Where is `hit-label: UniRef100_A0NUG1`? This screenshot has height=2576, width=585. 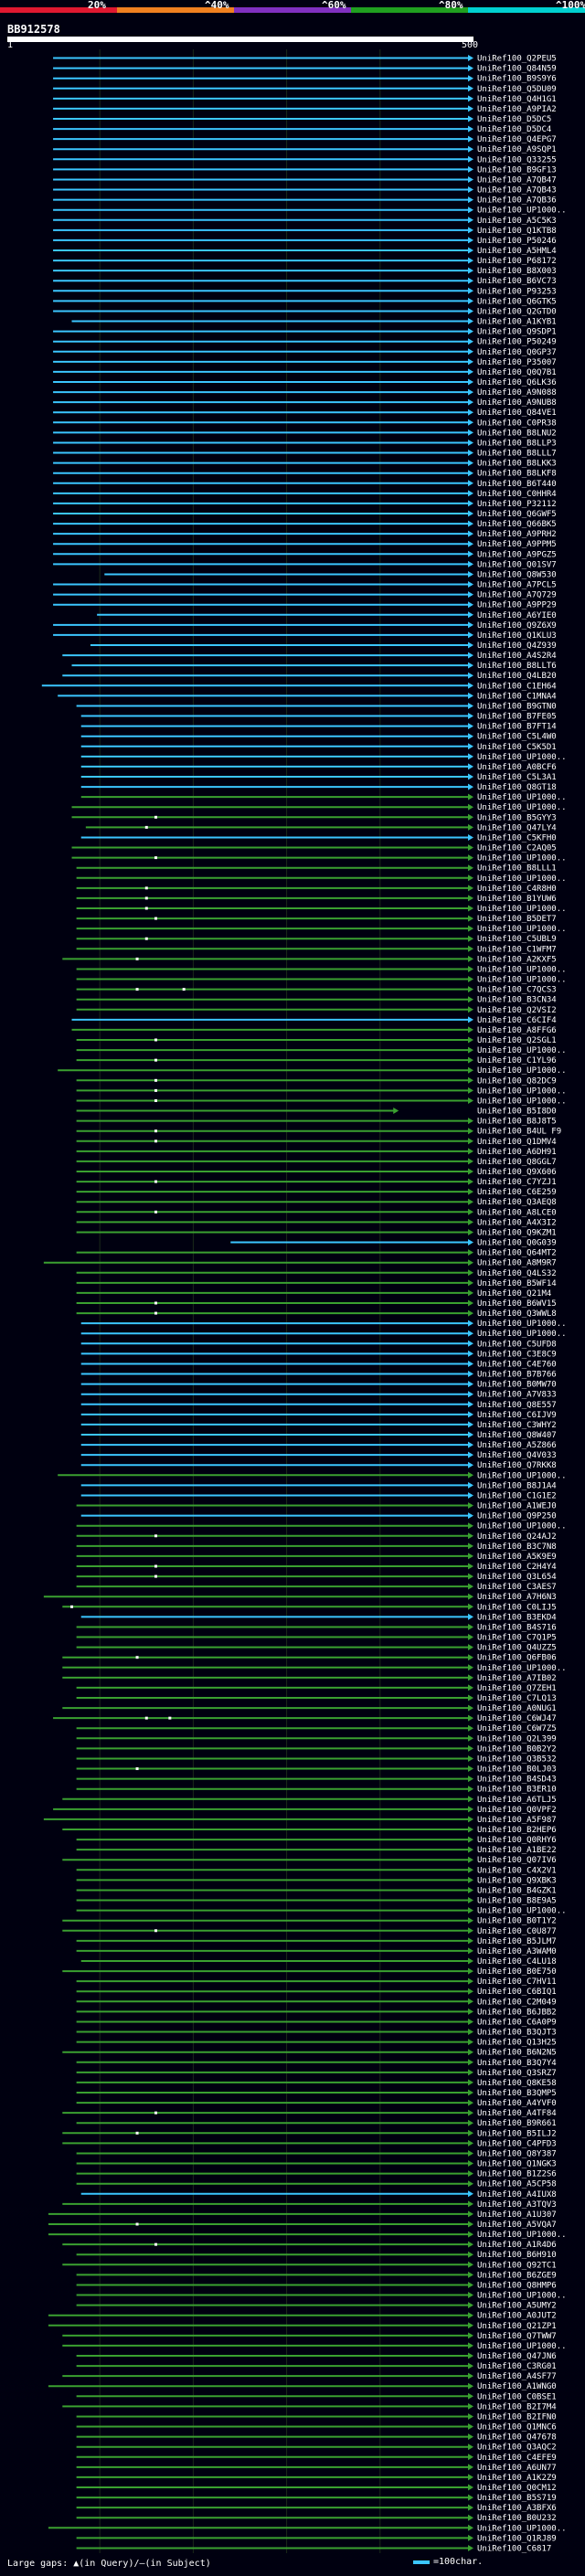 hit-label: UniRef100_A0NUG1 is located at coordinates (517, 1708).